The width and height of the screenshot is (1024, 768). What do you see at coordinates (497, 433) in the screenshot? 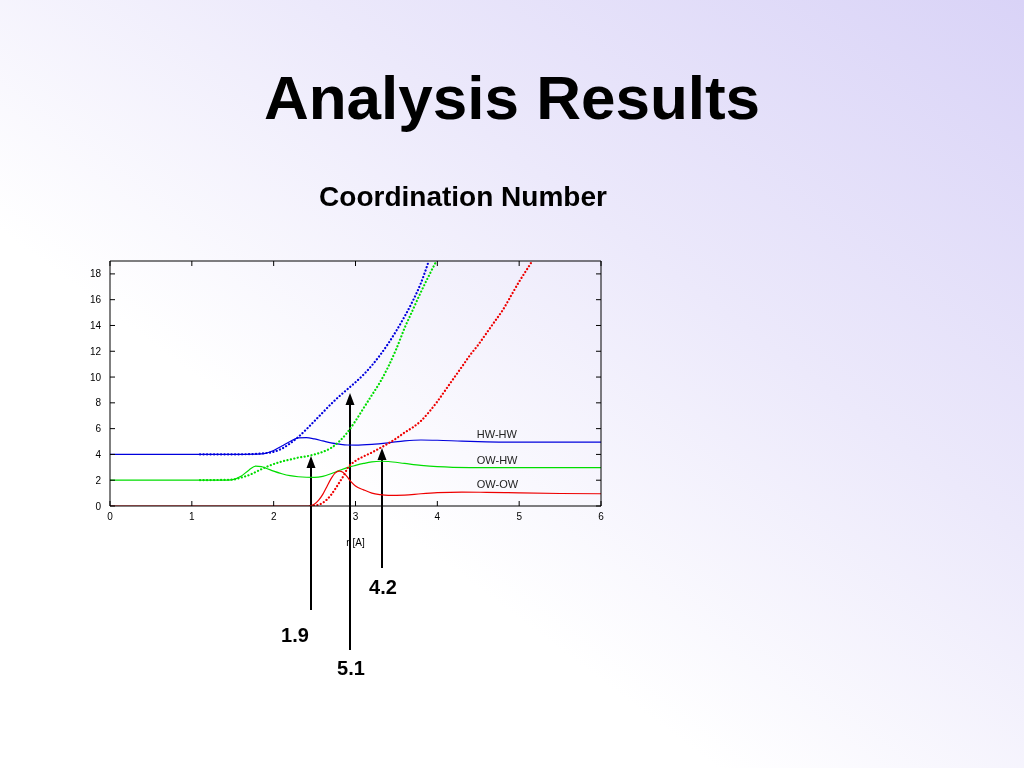
I see `series-label: HW-HW` at bounding box center [497, 433].